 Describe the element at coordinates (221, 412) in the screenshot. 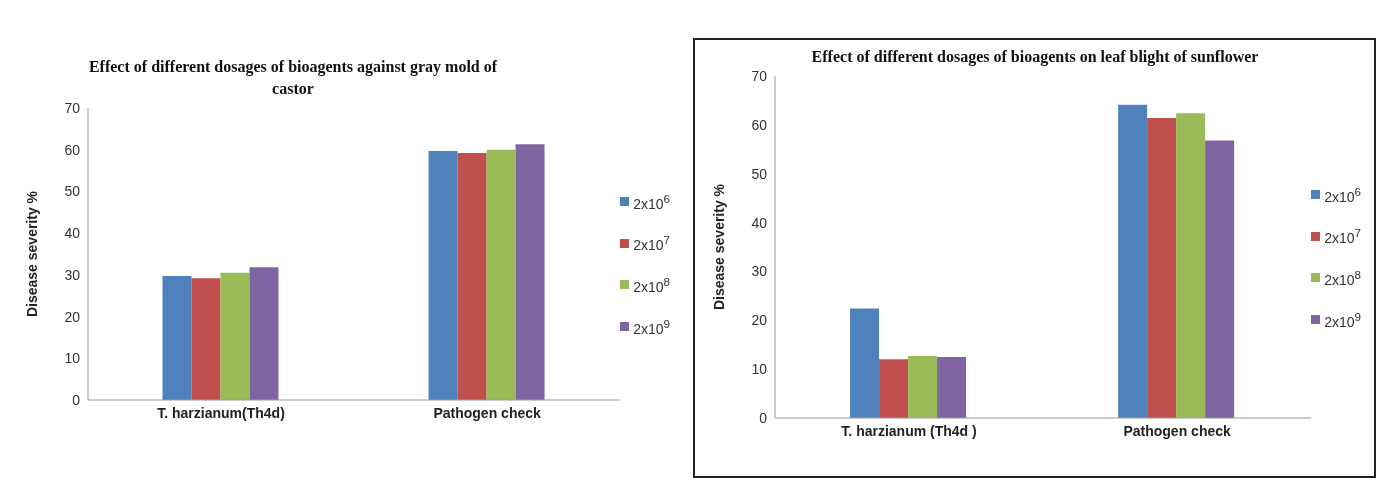

I see `x-tick-label: T. harzianum(Th4d)` at that location.